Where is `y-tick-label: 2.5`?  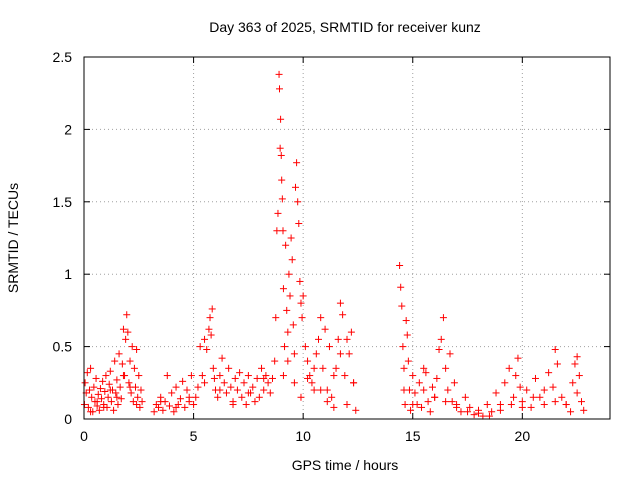
y-tick-label: 2.5 is located at coordinates (63, 57).